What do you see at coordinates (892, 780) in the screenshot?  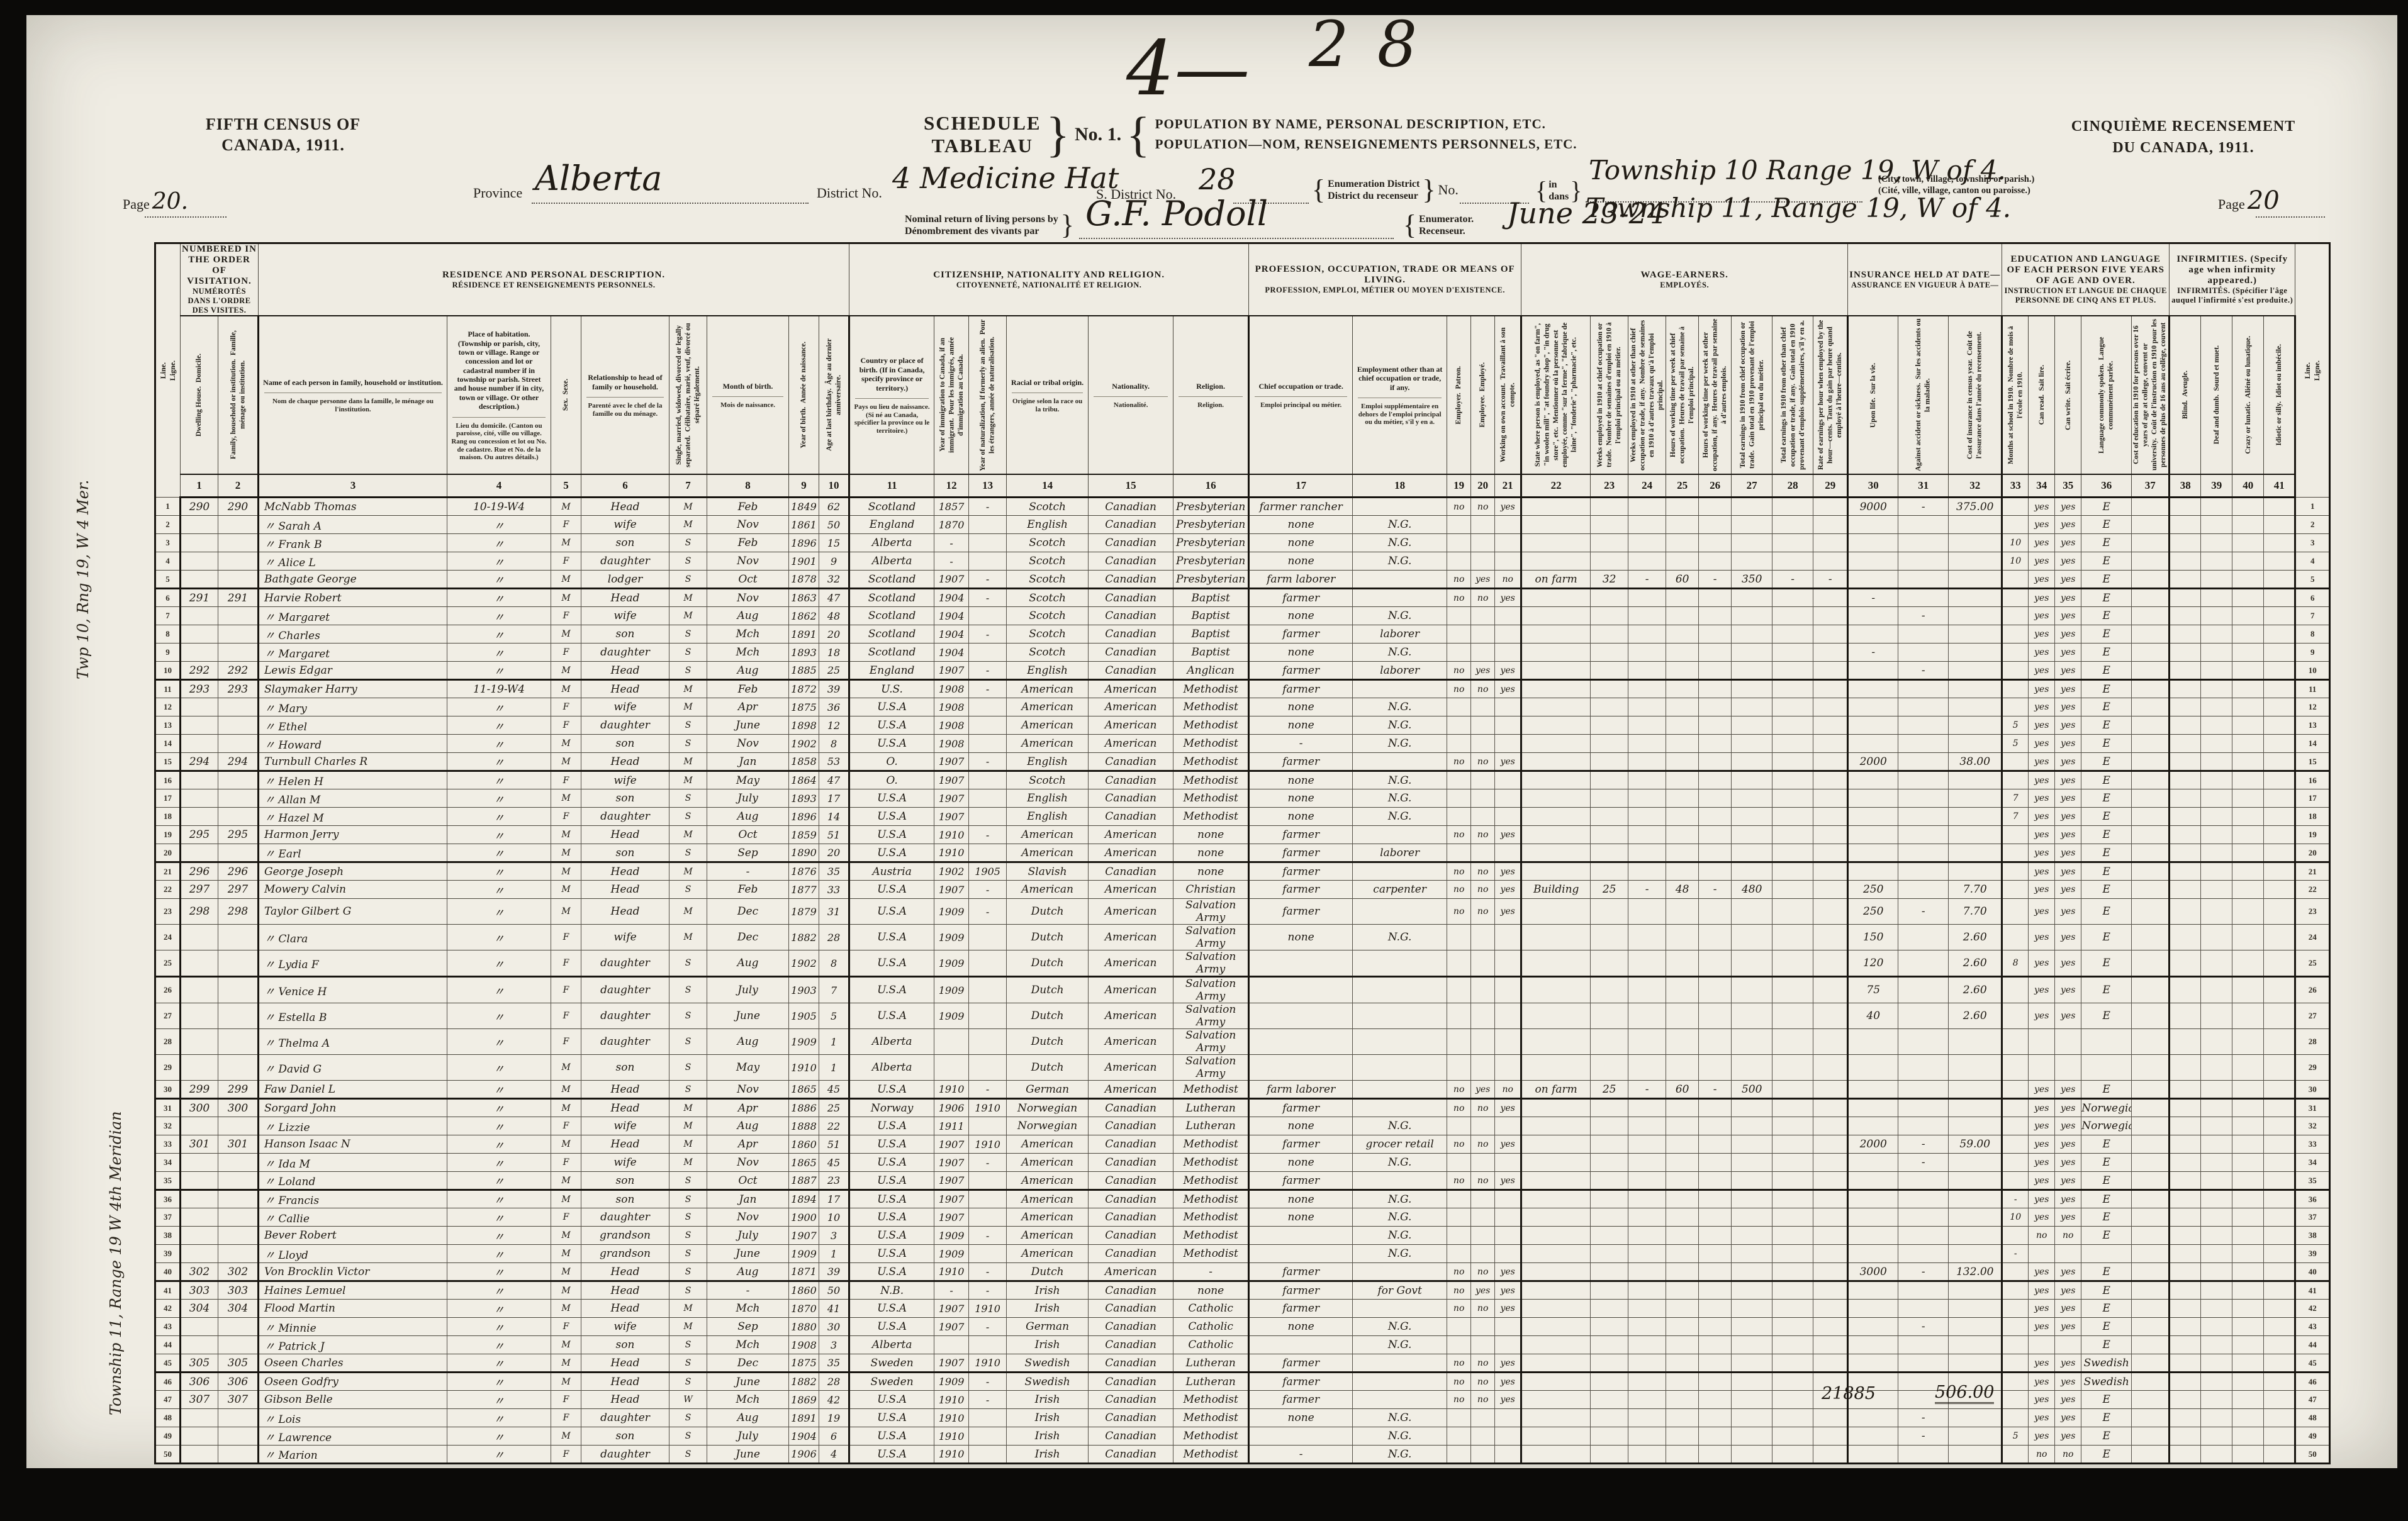 I see `cell: O.` at bounding box center [892, 780].